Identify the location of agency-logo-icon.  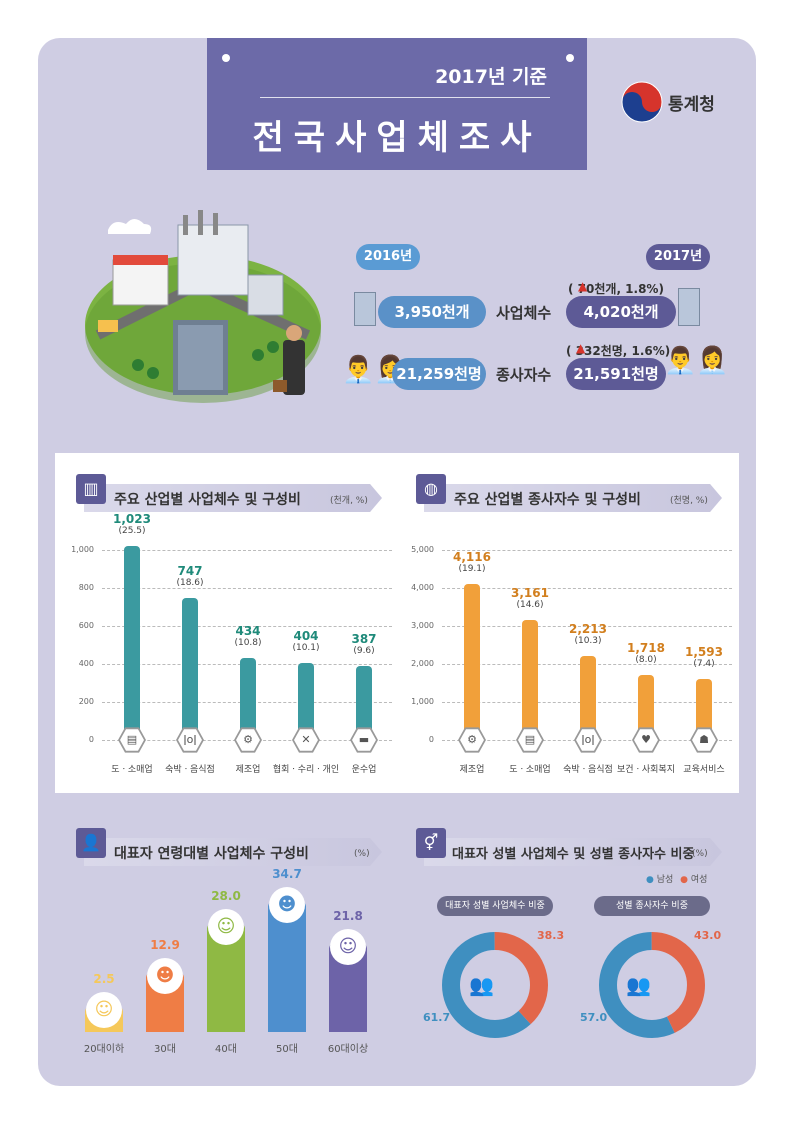
(642, 102).